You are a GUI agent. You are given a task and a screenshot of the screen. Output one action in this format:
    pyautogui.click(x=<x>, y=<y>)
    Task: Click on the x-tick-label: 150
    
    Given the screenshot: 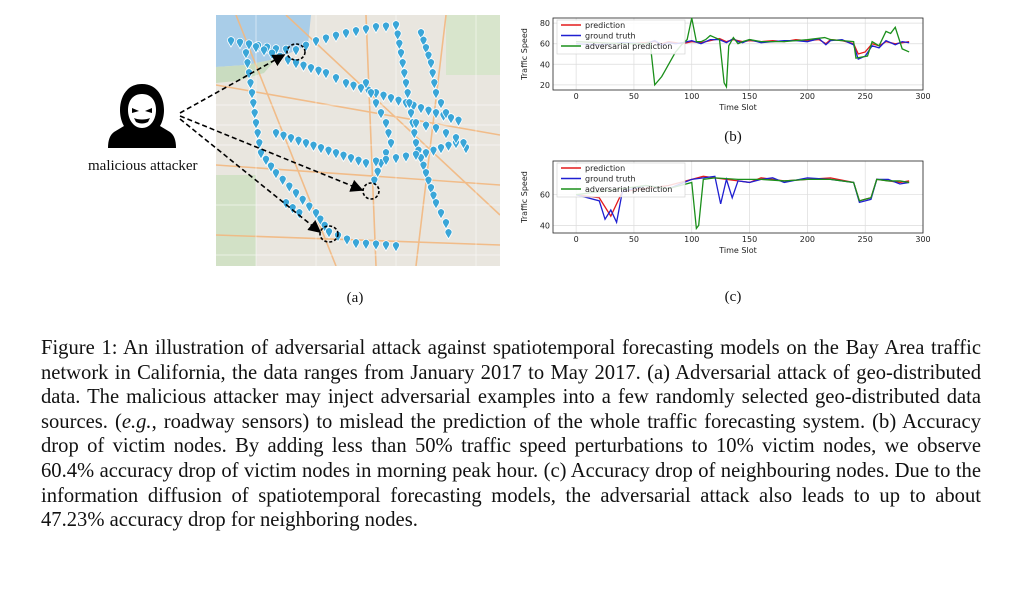 What is the action you would take?
    pyautogui.click(x=749, y=239)
    